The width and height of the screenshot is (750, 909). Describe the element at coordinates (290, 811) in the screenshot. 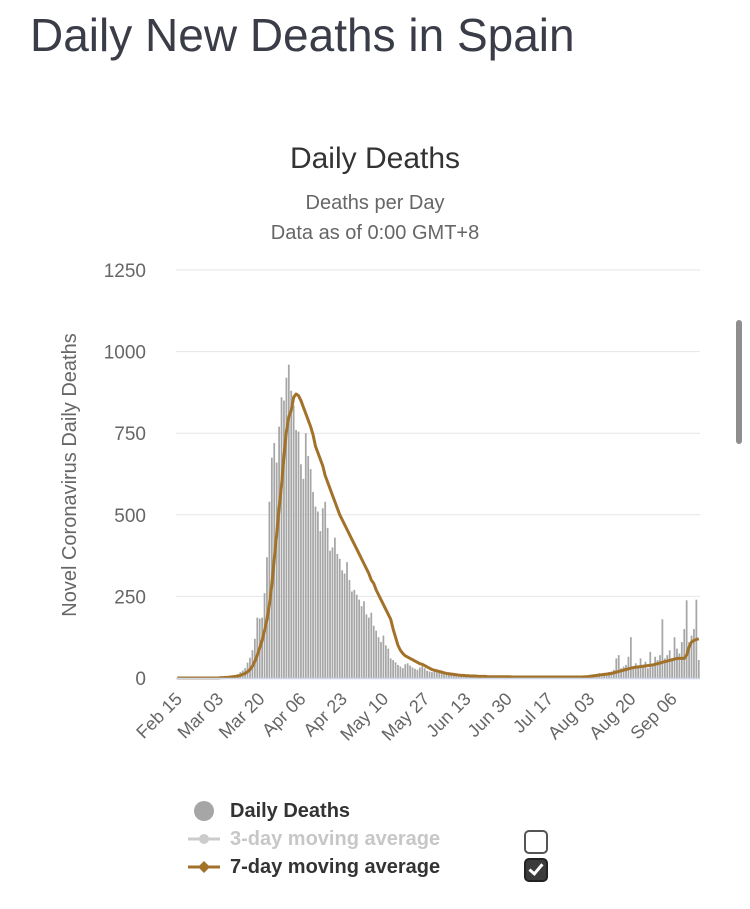

I see `legend-label: Daily Deaths` at that location.